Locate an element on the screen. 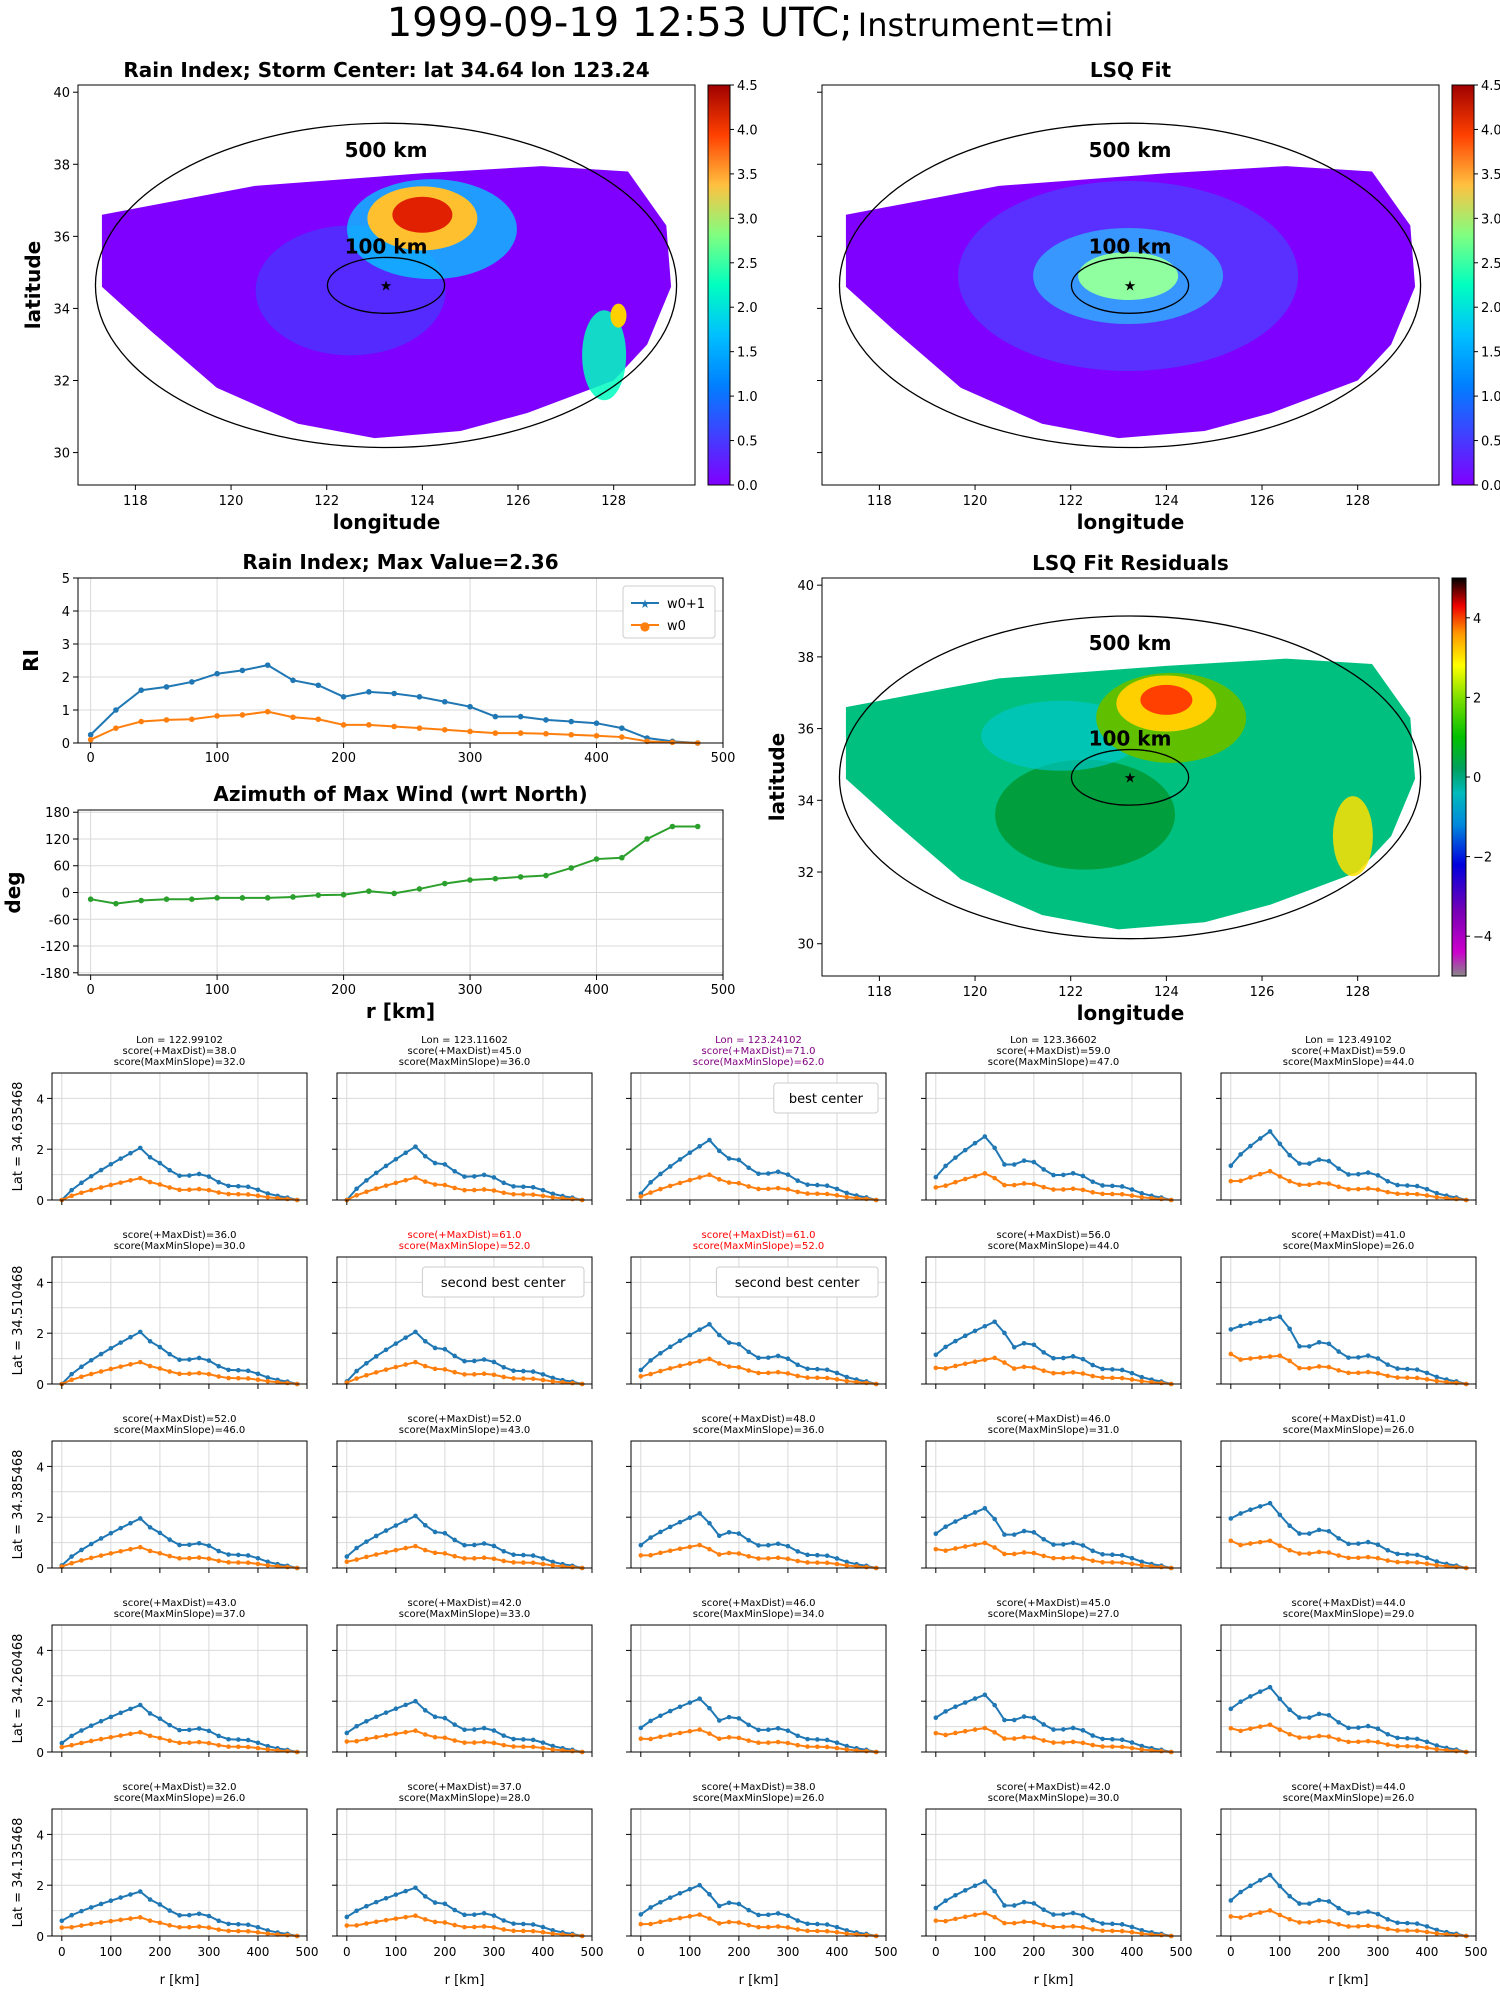 The height and width of the screenshot is (2000, 1500). y-tick-label: -180 is located at coordinates (55, 974).